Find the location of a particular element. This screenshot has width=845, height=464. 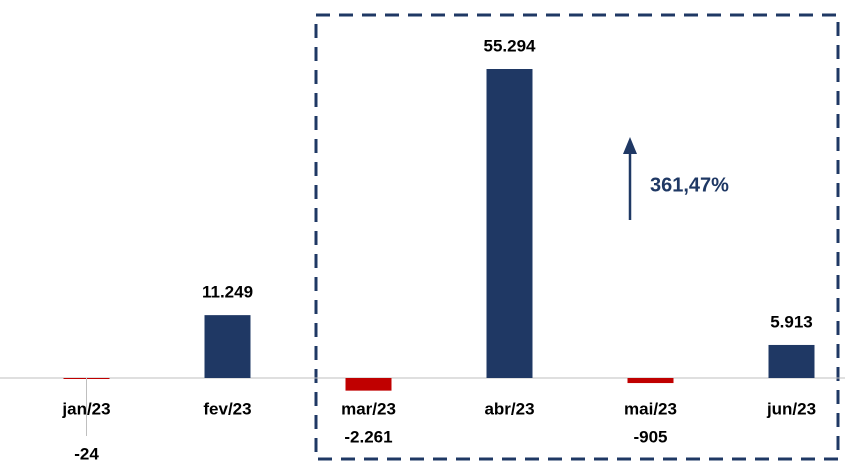

value-label: -905 is located at coordinates (650, 436).